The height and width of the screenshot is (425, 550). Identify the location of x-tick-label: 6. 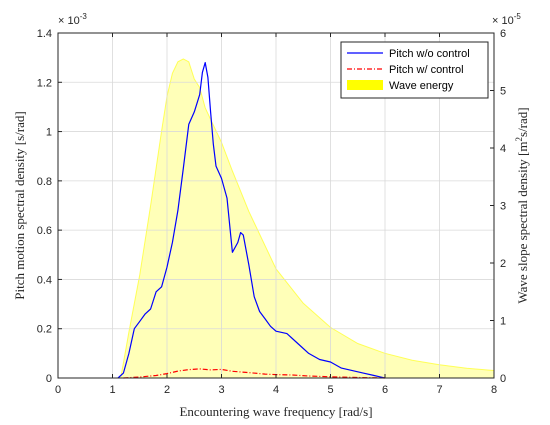
(385, 390).